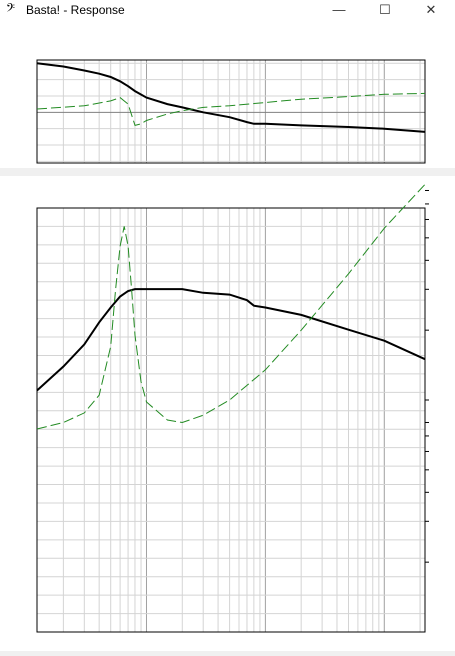  I want to click on maximize-button: ☐, so click(385, 9).